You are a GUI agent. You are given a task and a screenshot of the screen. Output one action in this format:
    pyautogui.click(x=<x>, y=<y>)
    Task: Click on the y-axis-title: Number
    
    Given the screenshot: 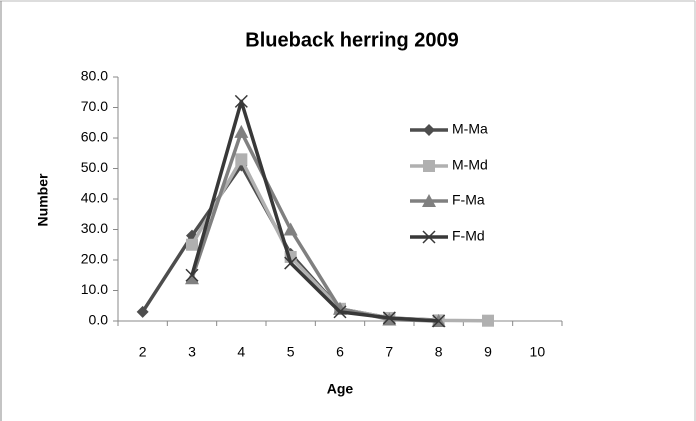 What is the action you would take?
    pyautogui.click(x=43, y=199)
    